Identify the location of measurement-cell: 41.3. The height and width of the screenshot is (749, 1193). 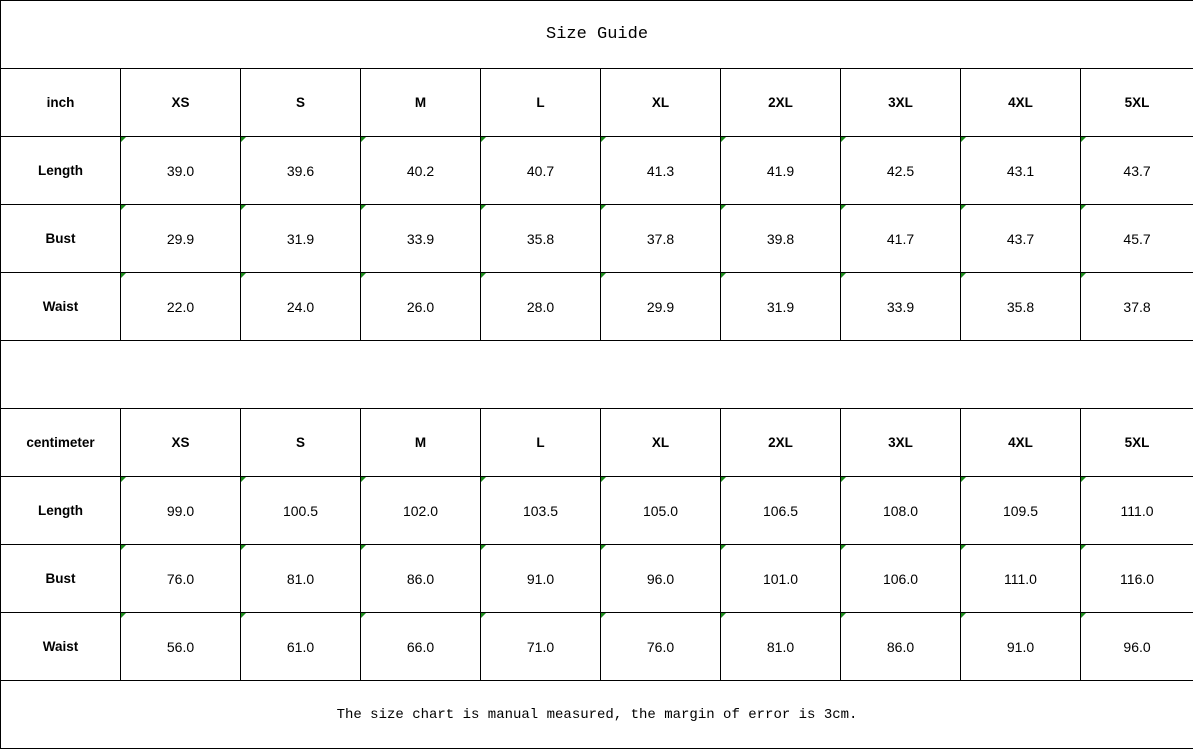
(660, 170).